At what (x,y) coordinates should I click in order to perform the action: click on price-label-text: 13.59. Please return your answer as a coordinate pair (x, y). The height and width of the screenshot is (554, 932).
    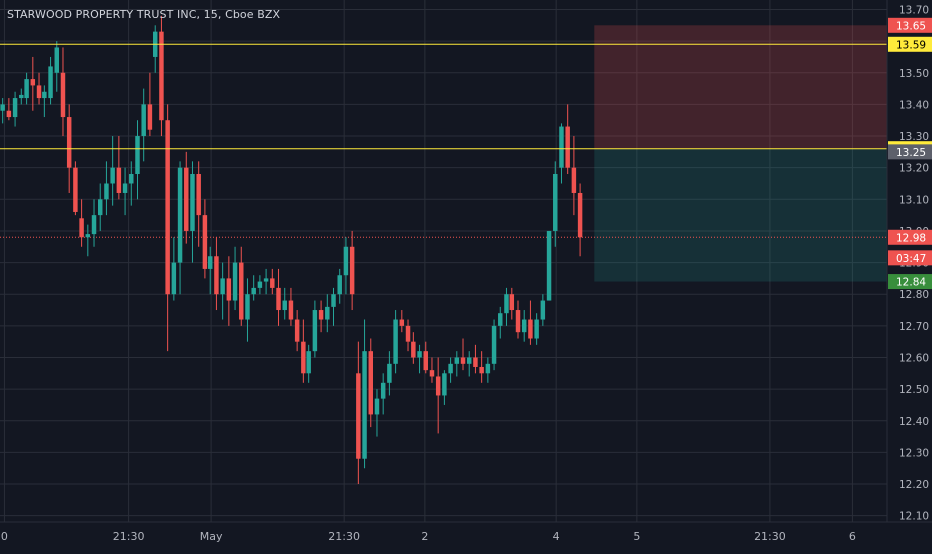
    Looking at the image, I should click on (911, 45).